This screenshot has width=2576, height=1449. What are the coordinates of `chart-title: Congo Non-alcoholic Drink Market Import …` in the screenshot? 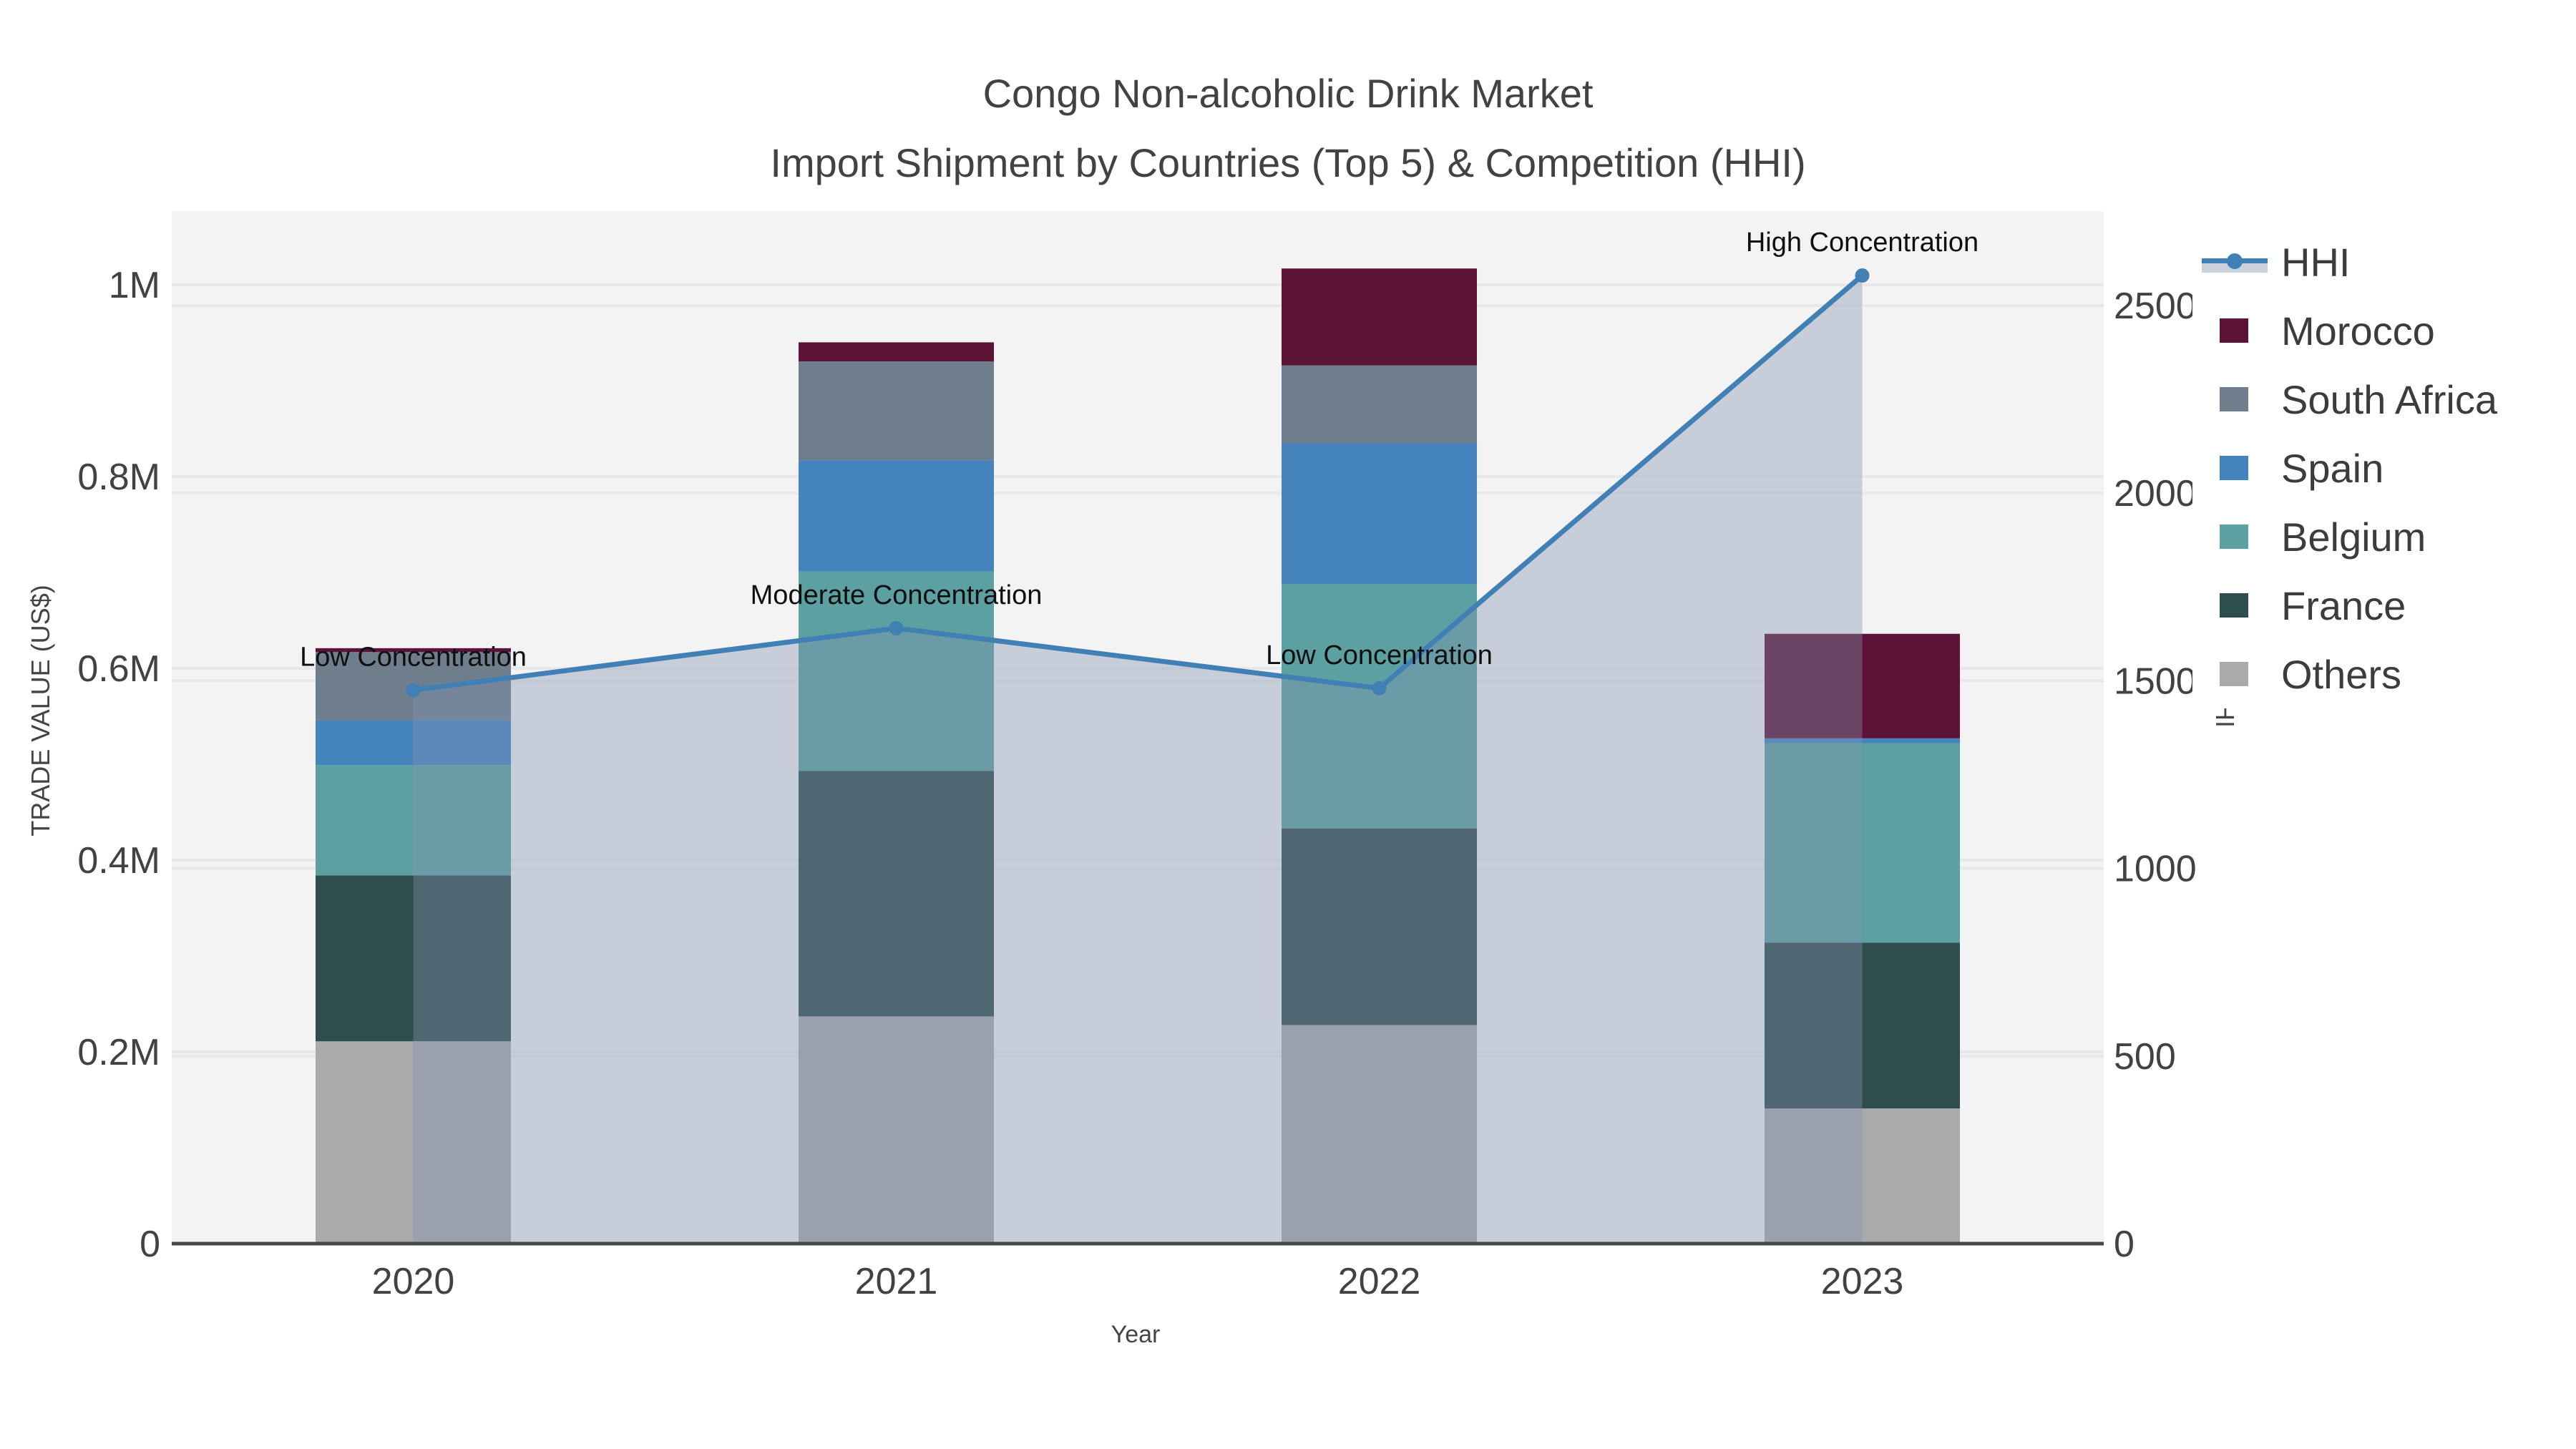 It's located at (1288, 128).